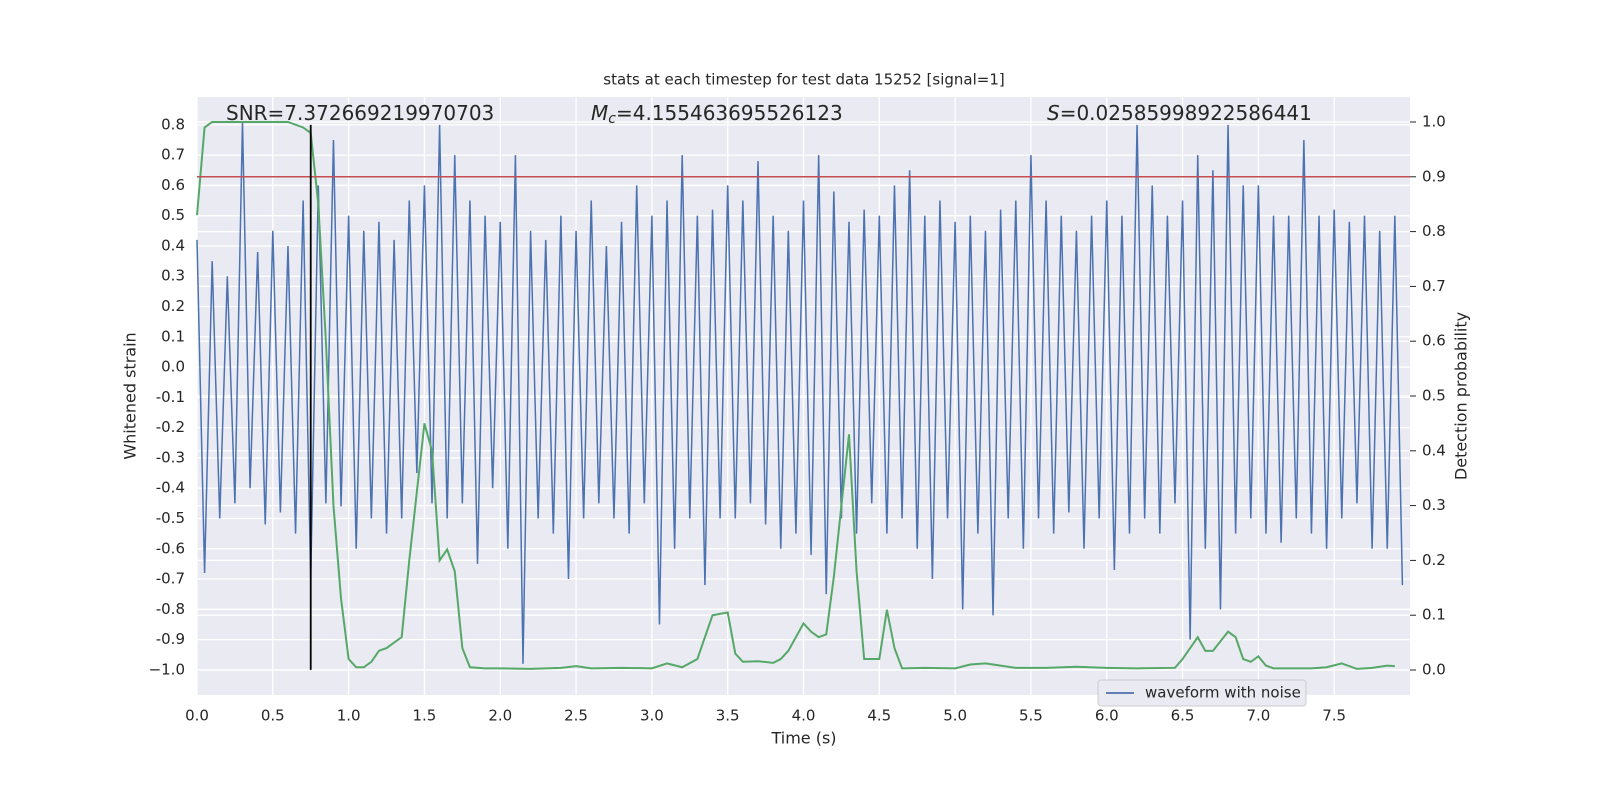  I want to click on y-tick-label: -0.8, so click(170, 609).